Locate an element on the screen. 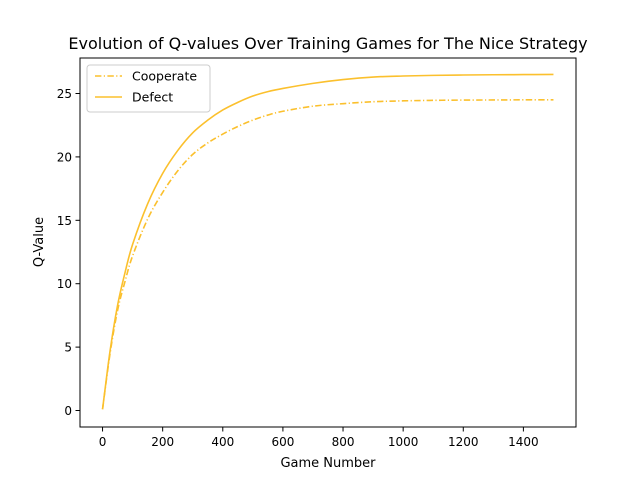 The width and height of the screenshot is (640, 480). x-tick-label: 800 is located at coordinates (343, 442).